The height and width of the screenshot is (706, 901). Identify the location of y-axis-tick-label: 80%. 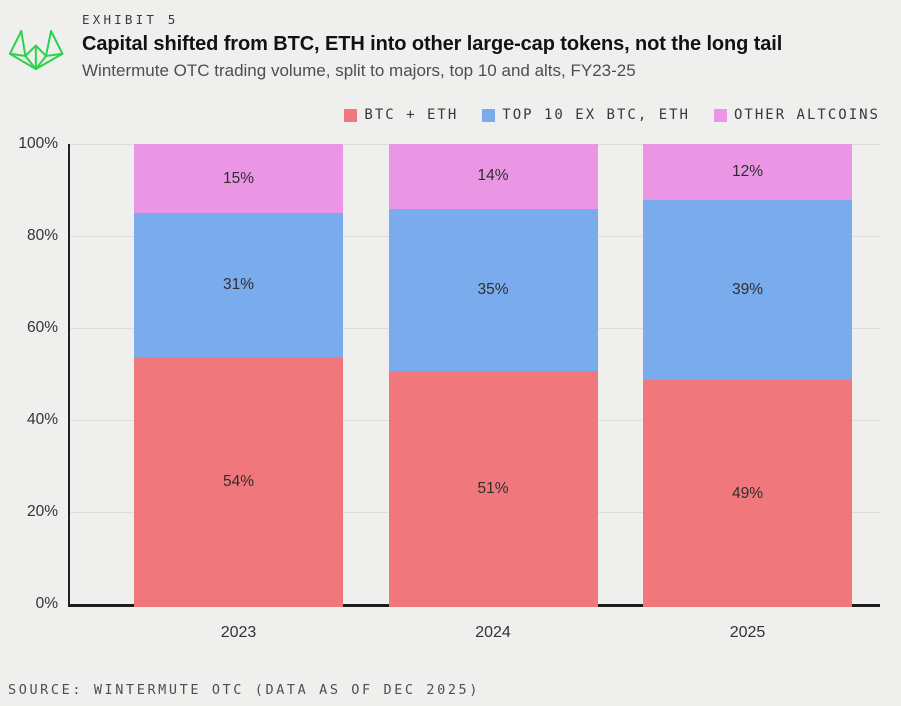
(42, 235).